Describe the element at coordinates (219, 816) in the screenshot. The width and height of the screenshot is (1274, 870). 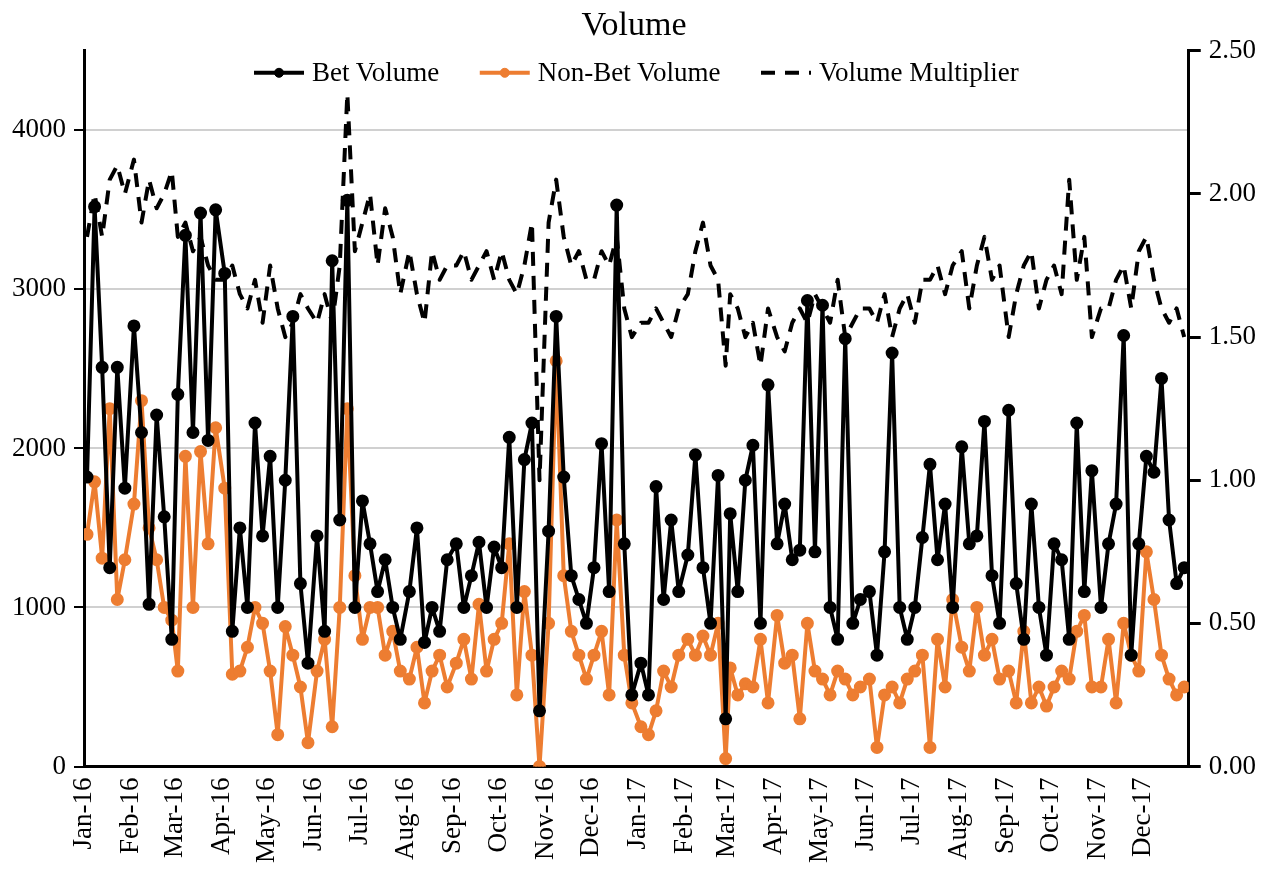
I see `x-tick-label: Apr-16` at that location.